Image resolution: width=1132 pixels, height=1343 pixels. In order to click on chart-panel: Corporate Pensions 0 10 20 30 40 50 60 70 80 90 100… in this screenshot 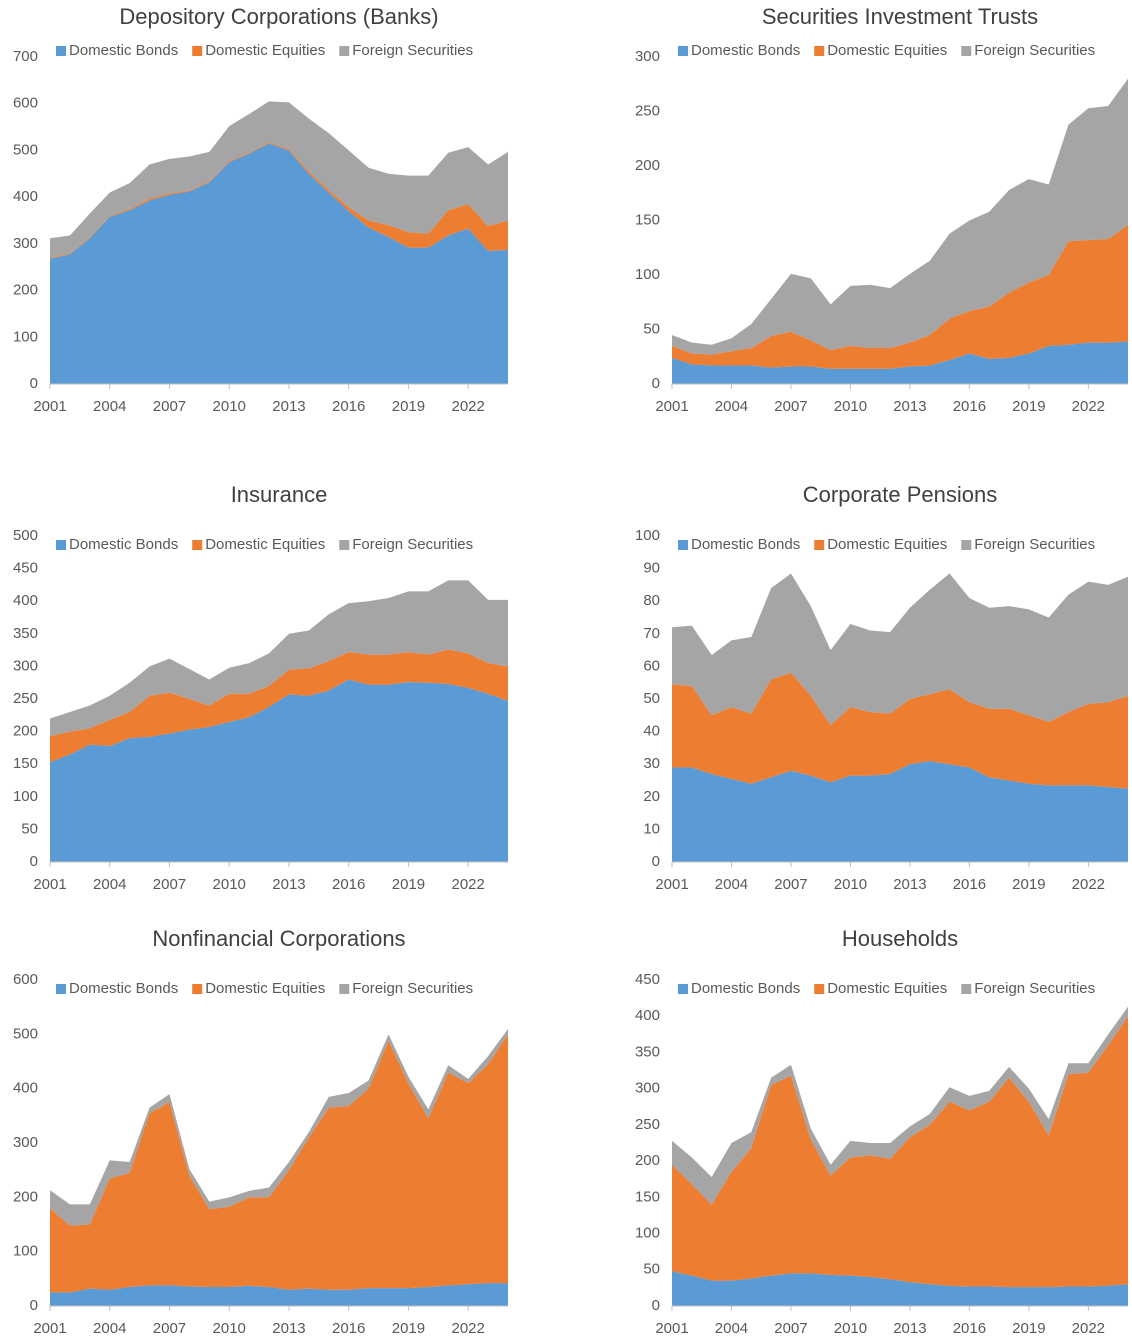, I will do `click(881, 687)`.